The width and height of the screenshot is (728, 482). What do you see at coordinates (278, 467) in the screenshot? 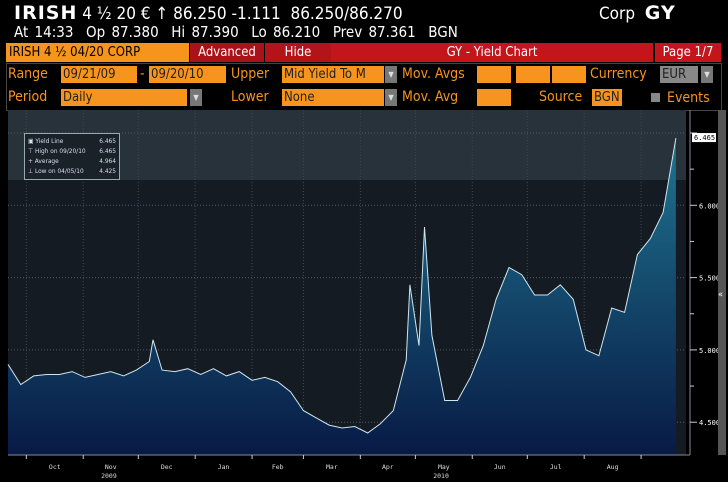
I see `x-tick-label: Feb` at bounding box center [278, 467].